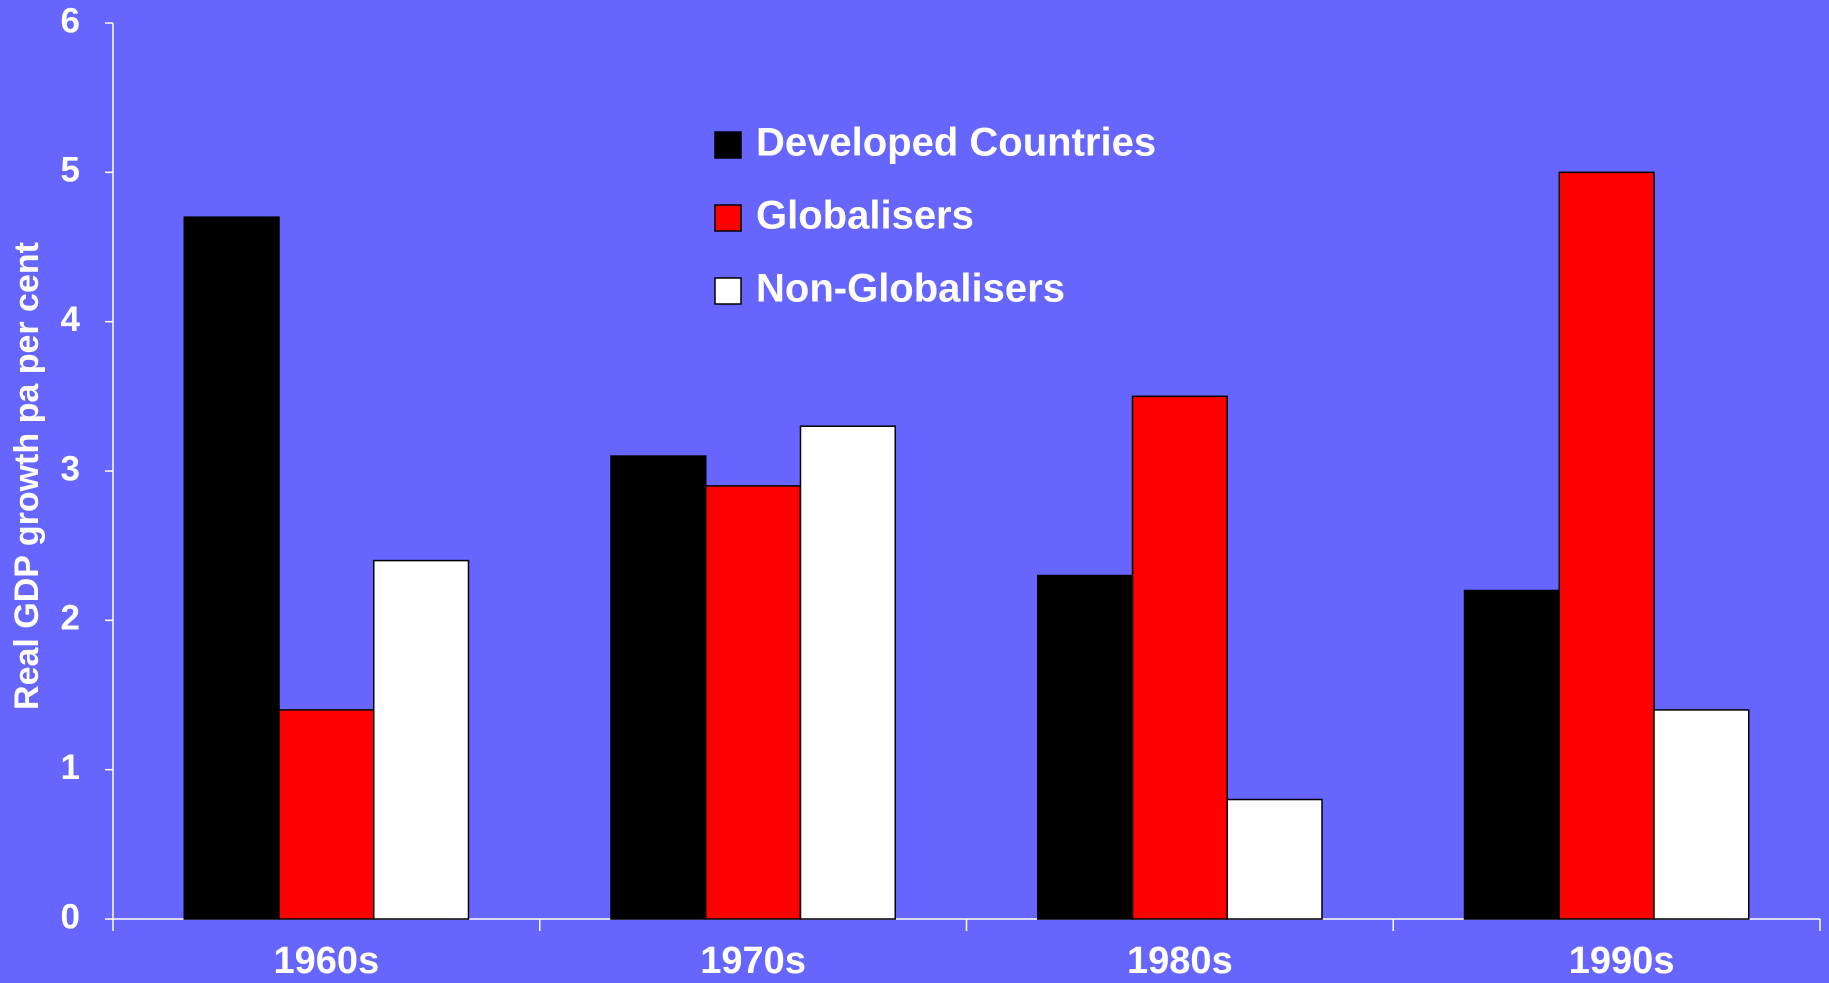  What do you see at coordinates (753, 961) in the screenshot?
I see `x-tick-label: 1970s` at bounding box center [753, 961].